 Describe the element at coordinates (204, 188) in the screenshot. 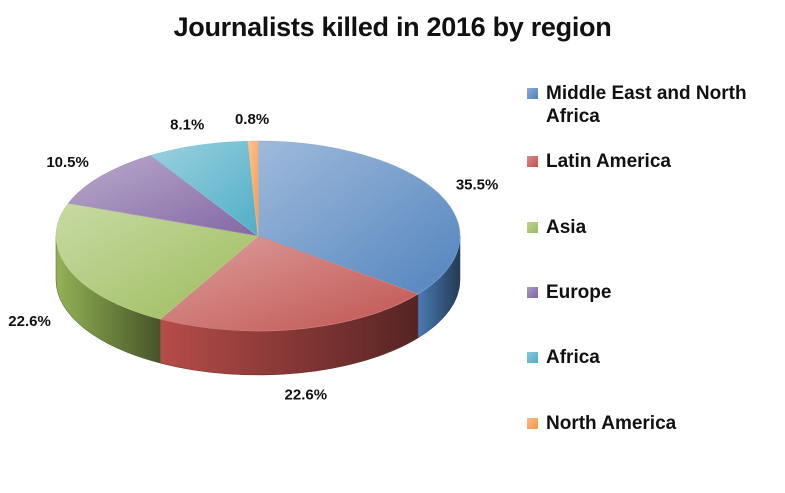

I see `slice-africa` at that location.